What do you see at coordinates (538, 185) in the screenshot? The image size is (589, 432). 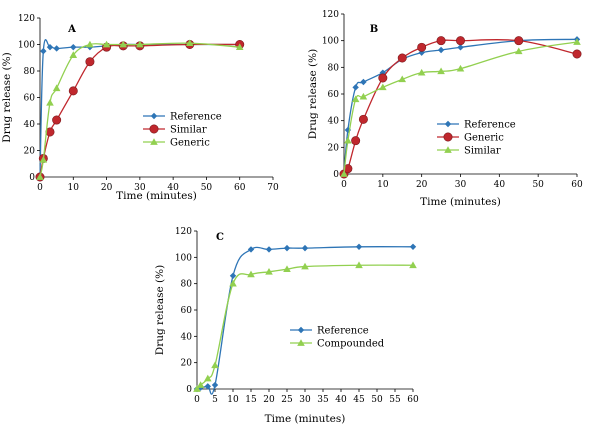 I see `x-tick-label: 50` at bounding box center [538, 185].